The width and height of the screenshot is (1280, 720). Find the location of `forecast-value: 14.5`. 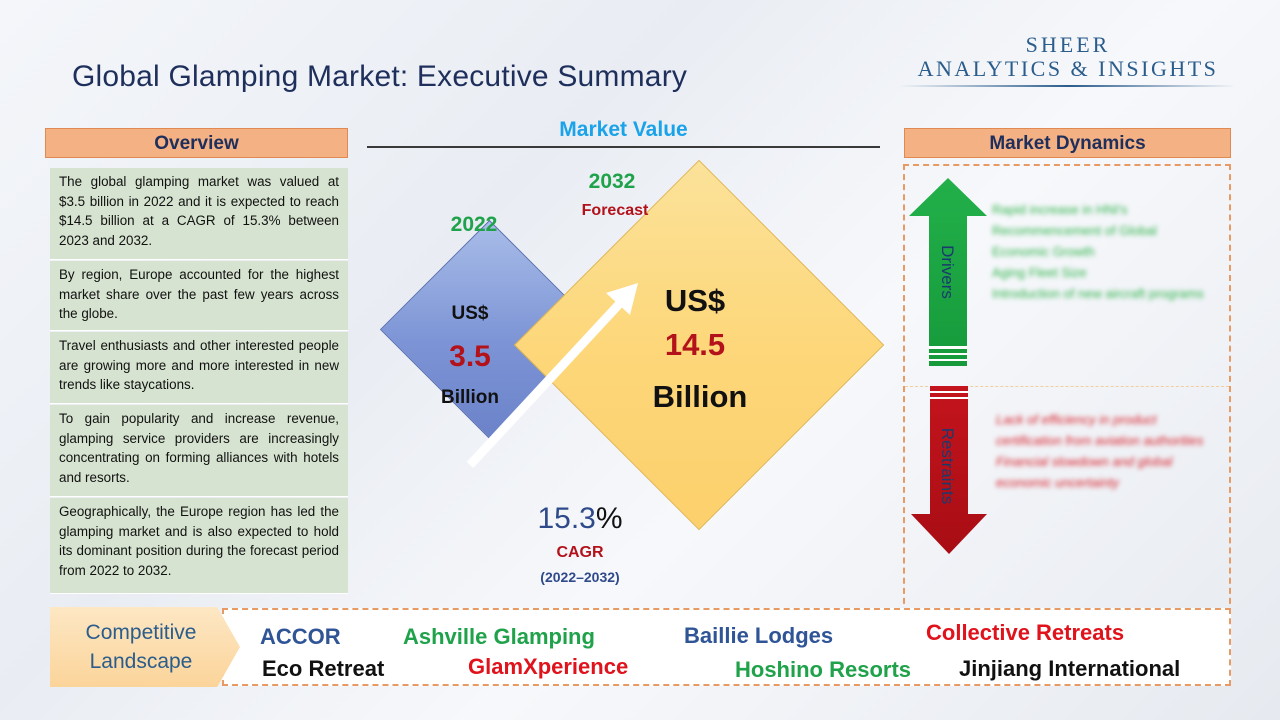

forecast-value: 14.5 is located at coordinates (695, 344).